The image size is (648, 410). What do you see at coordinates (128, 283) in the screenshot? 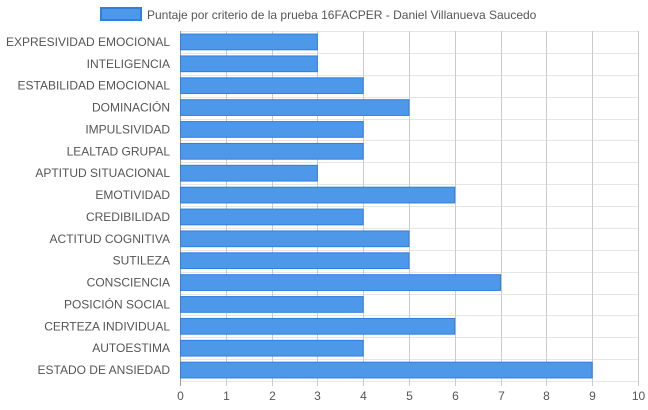
I see `category-label: CONSCIENCIA` at bounding box center [128, 283].